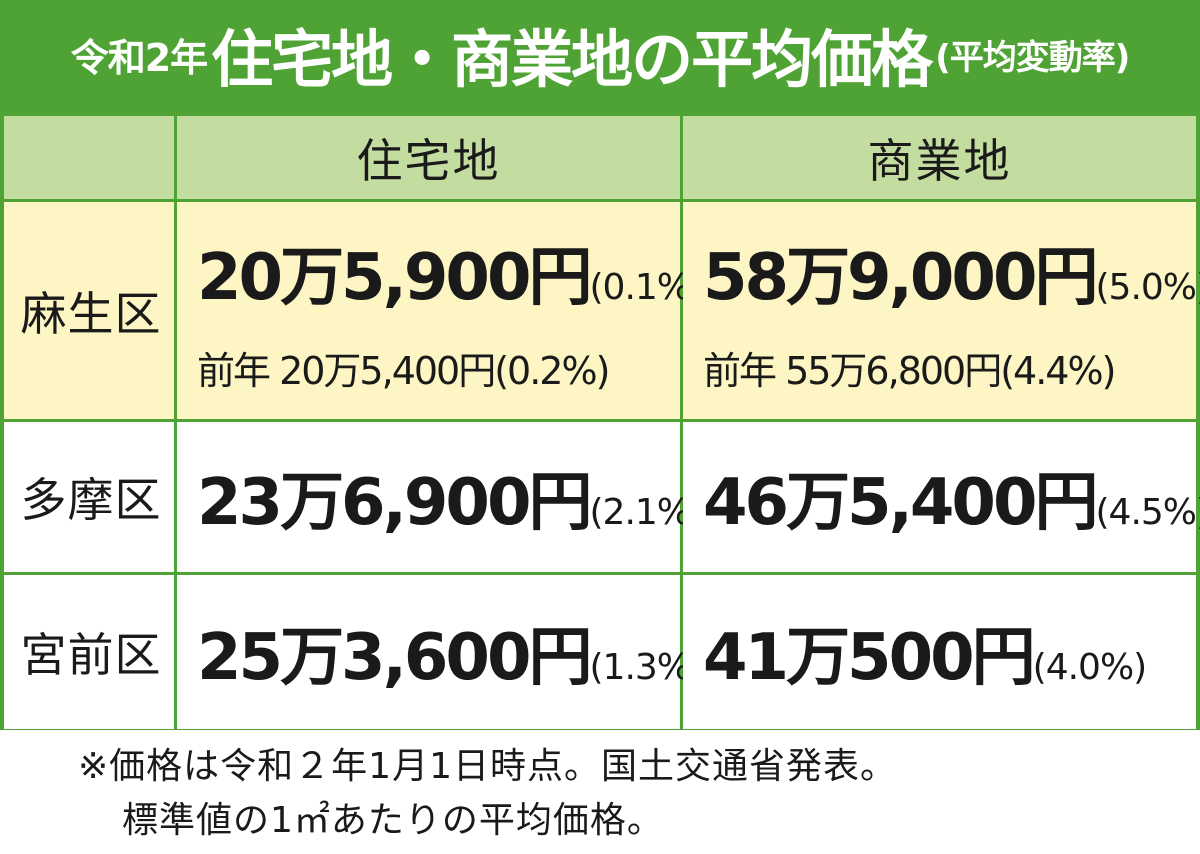 Image resolution: width=1200 pixels, height=854 pixels. I want to click on commercial-price-cell: 41万500円 (4.0%), so click(939, 652).